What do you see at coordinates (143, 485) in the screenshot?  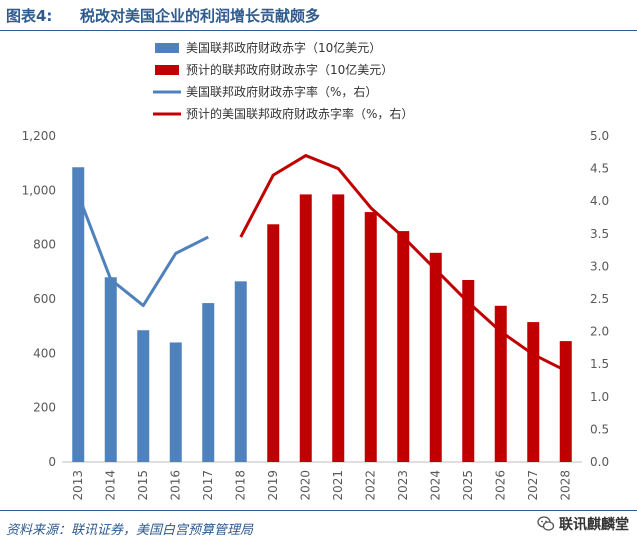 I see `x-tick-label: 2015` at bounding box center [143, 485].